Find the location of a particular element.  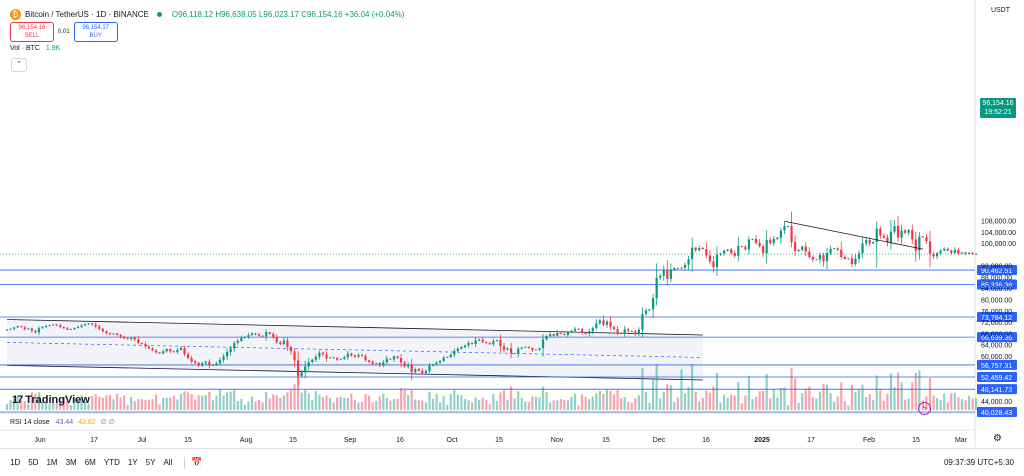

timeframe-5y: 5Y is located at coordinates (150, 462).